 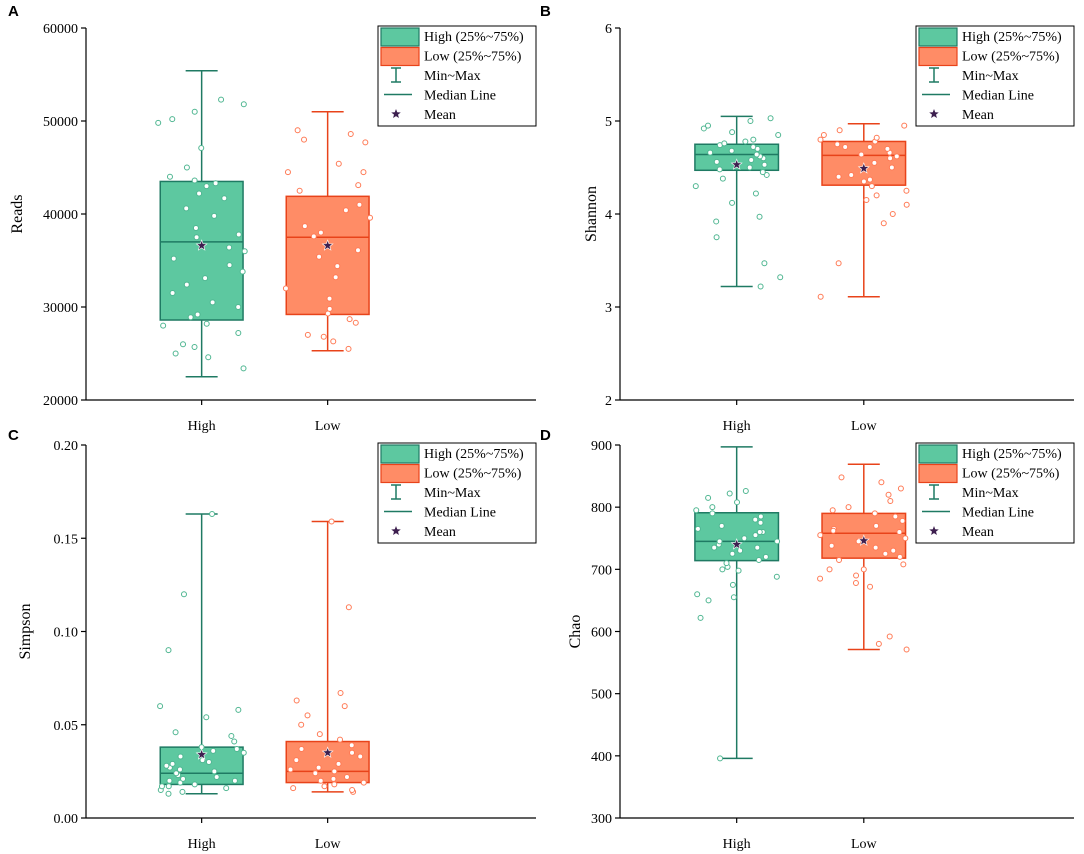 What do you see at coordinates (608, 122) in the screenshot?
I see `y-tick-label: 5` at bounding box center [608, 122].